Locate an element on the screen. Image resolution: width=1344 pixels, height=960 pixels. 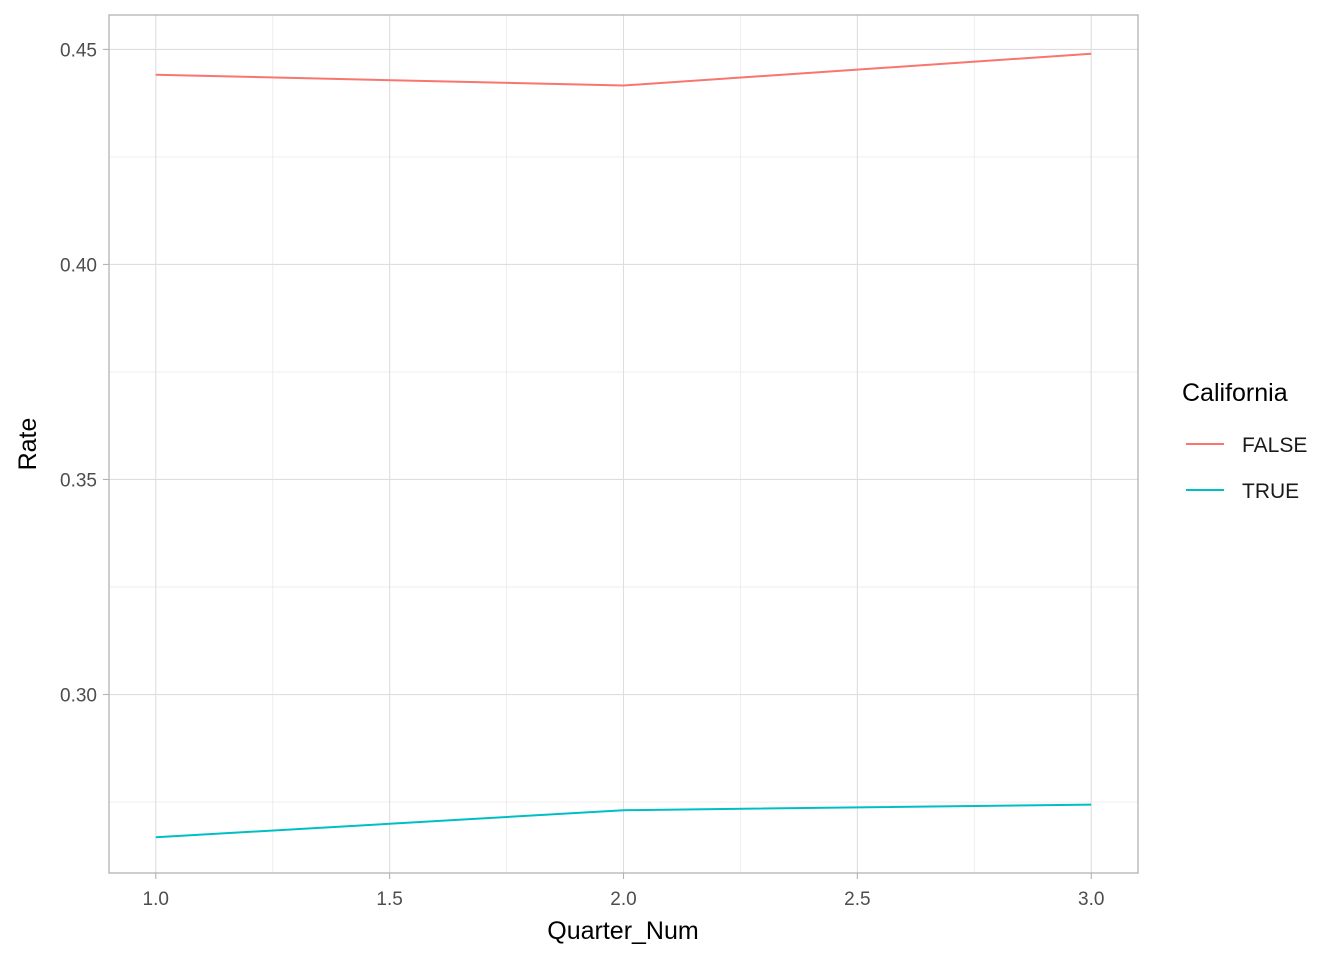
x-tick-label: 1.5 is located at coordinates (389, 899).